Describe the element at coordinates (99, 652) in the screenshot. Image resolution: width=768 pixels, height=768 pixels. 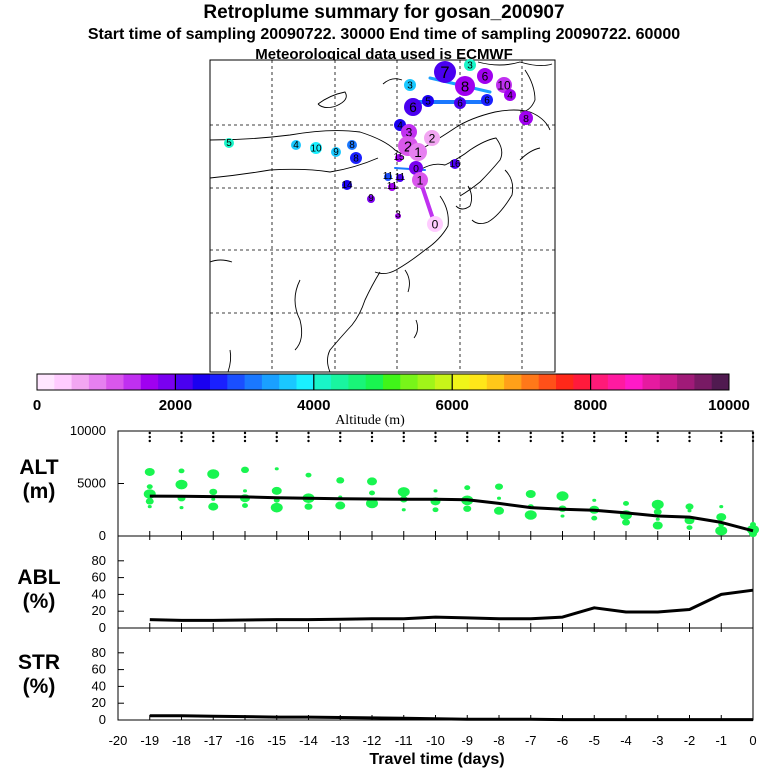
I see `str-y-tick-label: 80` at that location.